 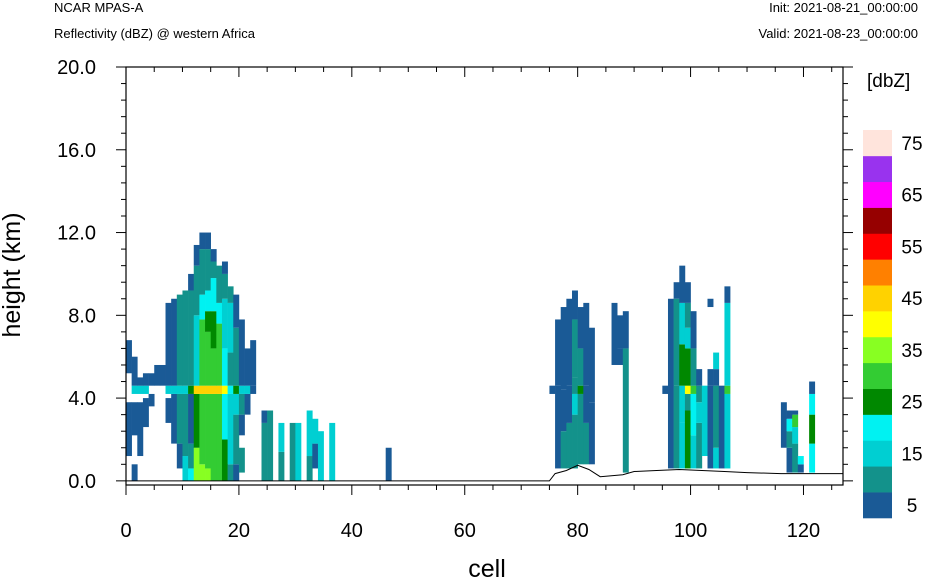 I want to click on x-tick-label-20: 20, so click(x=239, y=531).